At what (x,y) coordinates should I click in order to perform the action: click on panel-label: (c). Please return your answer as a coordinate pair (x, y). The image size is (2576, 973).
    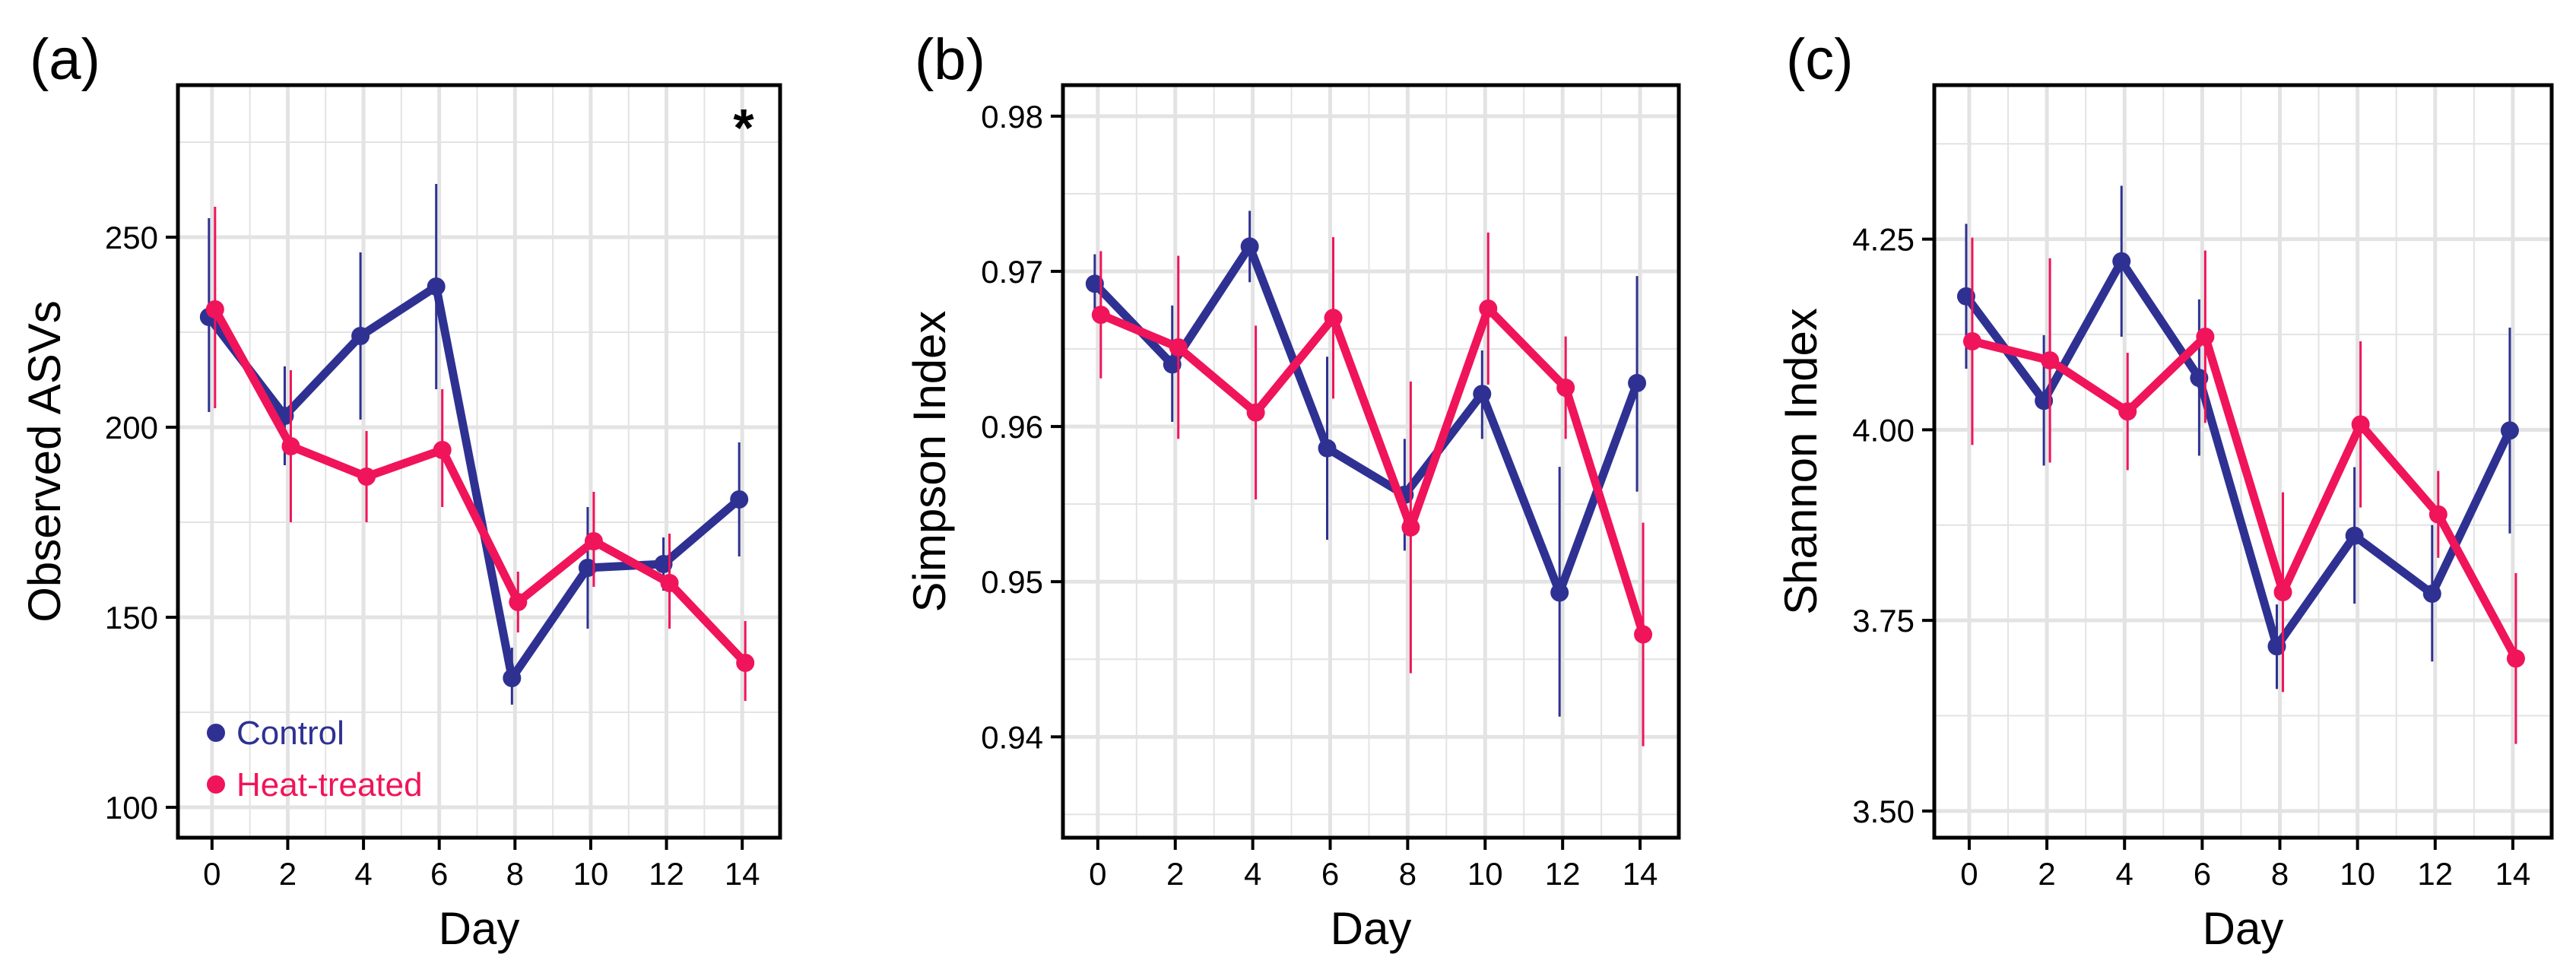
    Looking at the image, I should click on (1820, 59).